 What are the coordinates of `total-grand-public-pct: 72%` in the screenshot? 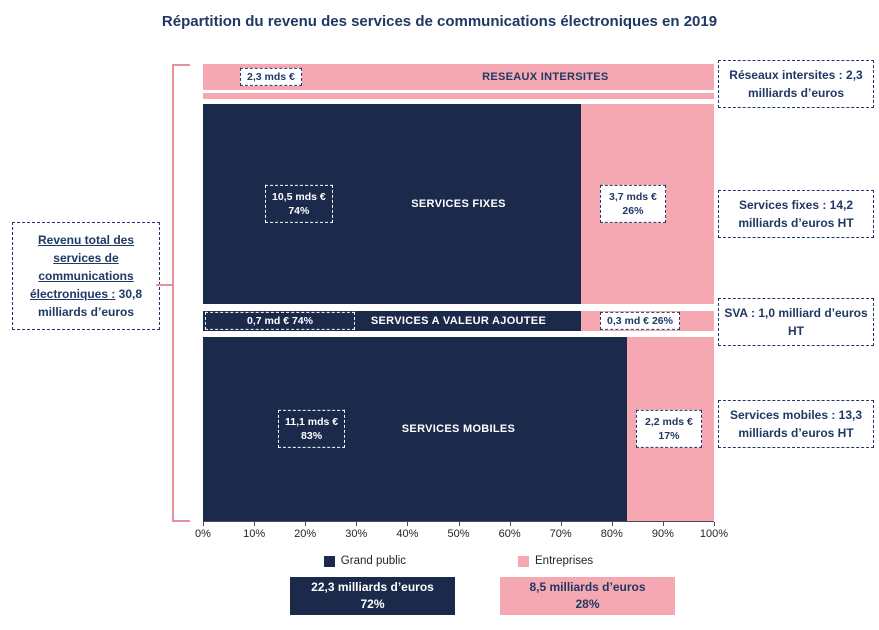 It's located at (372, 604).